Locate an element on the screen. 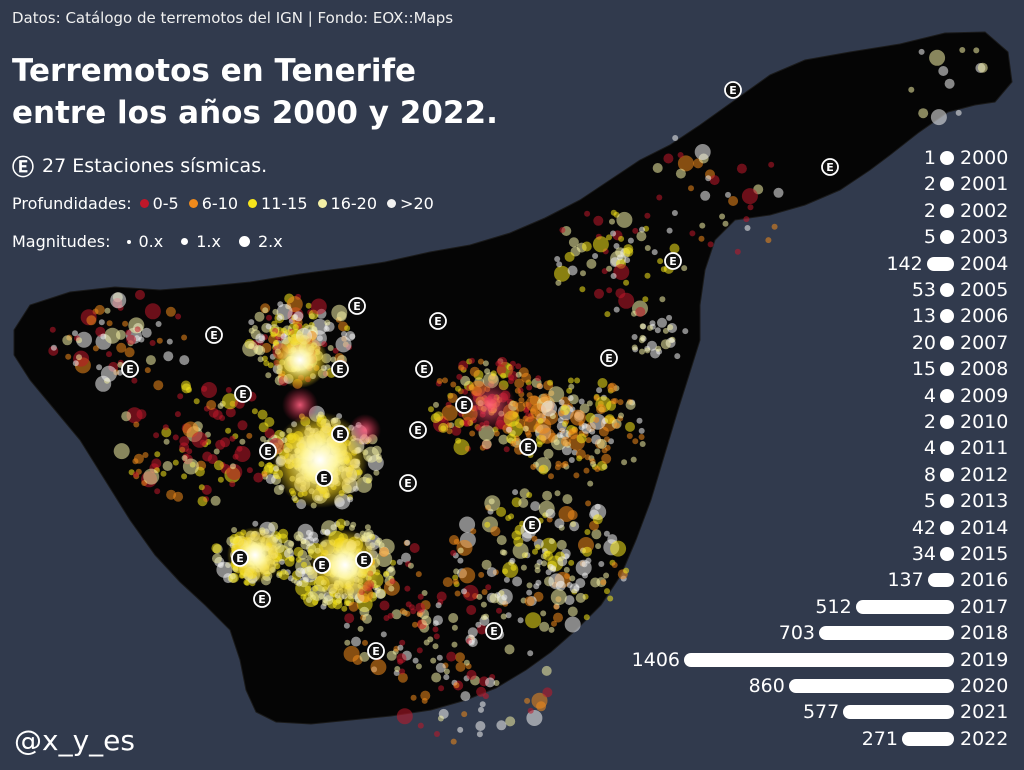  depth-legend-label: Profundidades: is located at coordinates (72, 203).